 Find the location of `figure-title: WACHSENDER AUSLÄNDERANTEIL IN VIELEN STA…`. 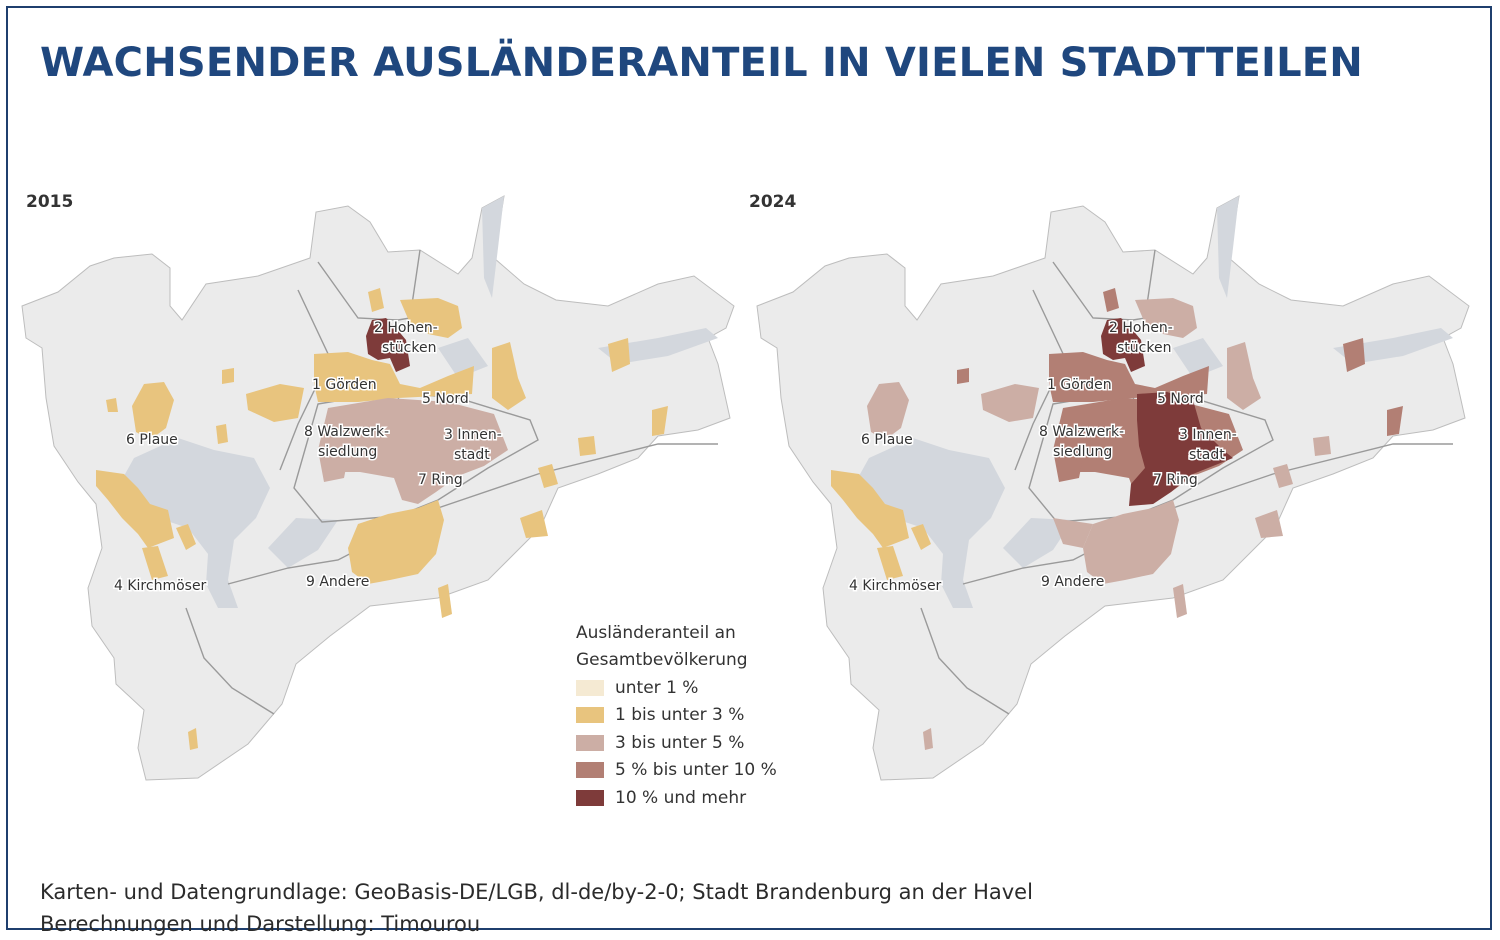

figure-title: WACHSENDER AUSLÄNDERANTEIL IN VIELEN STA… is located at coordinates (701, 63).